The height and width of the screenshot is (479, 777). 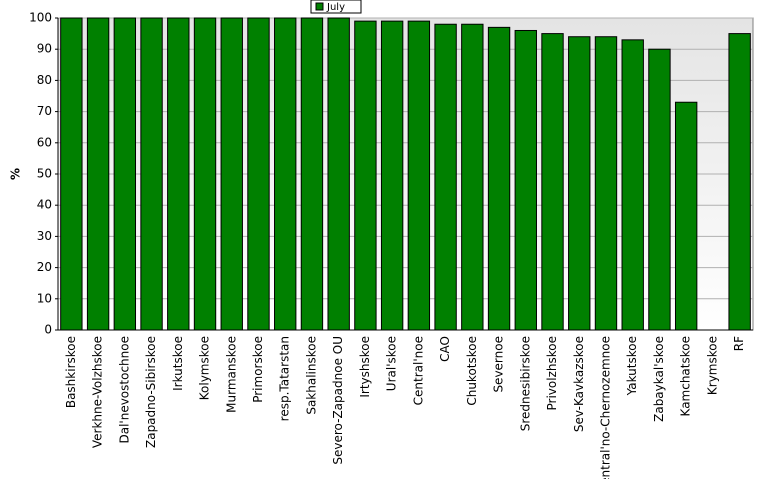 What do you see at coordinates (605, 407) in the screenshot?
I see `x-tick-label: Central'no-Chernozemnoe` at bounding box center [605, 407].